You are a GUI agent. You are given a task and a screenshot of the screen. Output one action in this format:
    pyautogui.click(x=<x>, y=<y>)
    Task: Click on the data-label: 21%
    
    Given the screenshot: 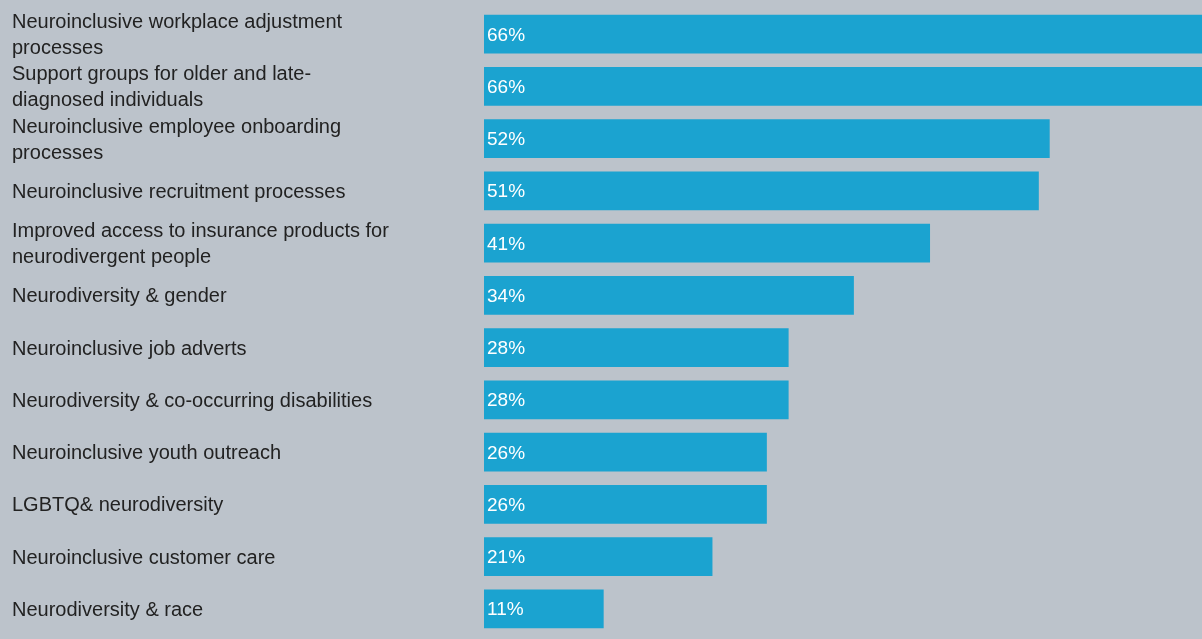 What is the action you would take?
    pyautogui.click(x=506, y=557)
    